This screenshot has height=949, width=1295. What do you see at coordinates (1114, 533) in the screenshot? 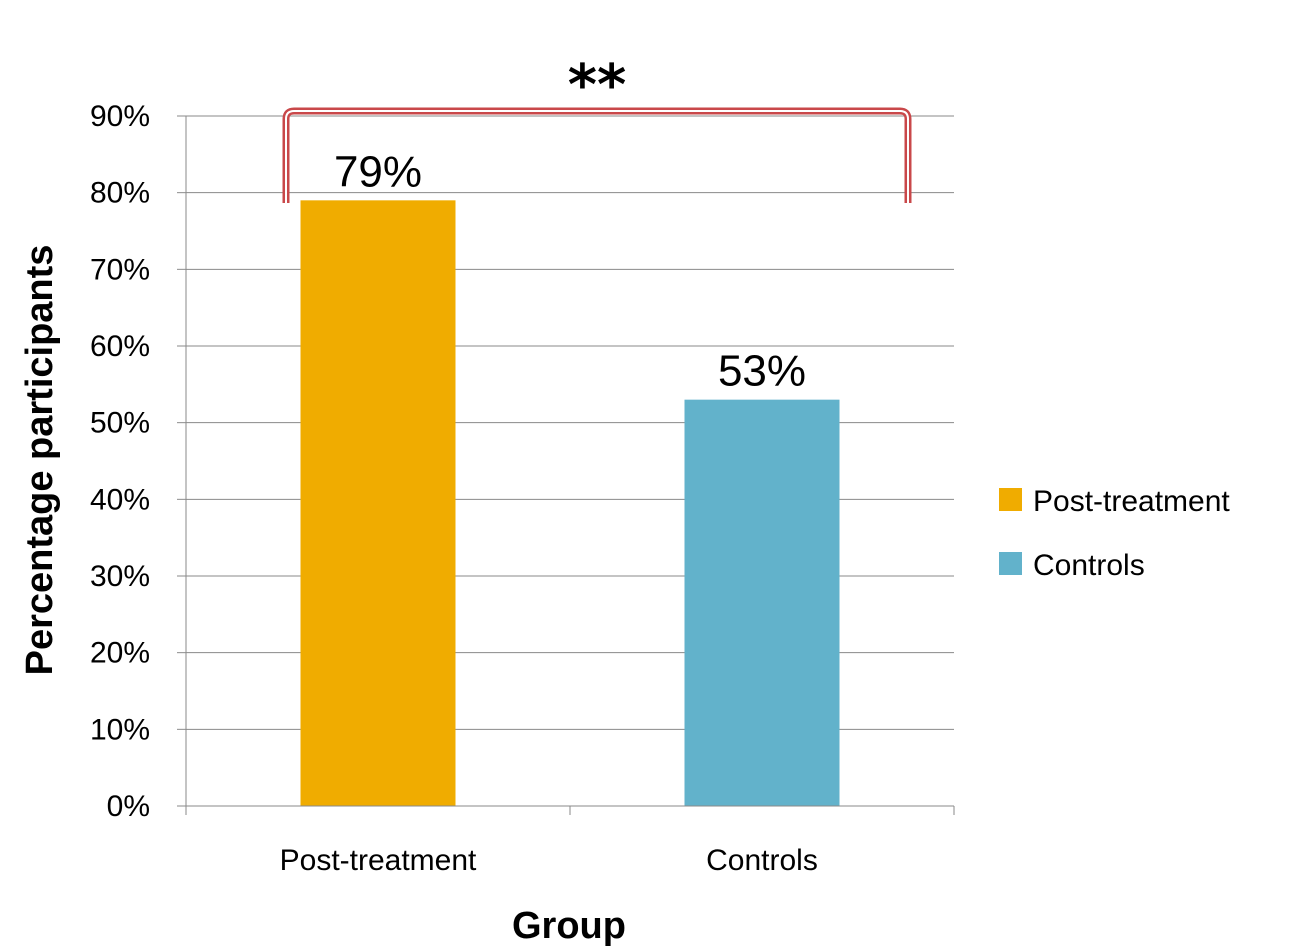
I see `legend: Post-treatment Controls` at bounding box center [1114, 533].